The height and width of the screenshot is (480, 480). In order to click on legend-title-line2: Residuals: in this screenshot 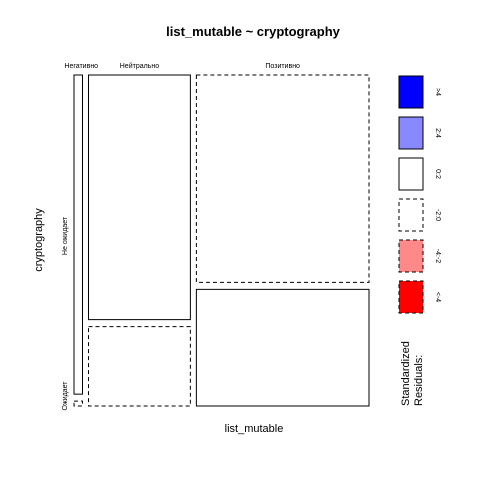, I will do `click(419, 380)`.